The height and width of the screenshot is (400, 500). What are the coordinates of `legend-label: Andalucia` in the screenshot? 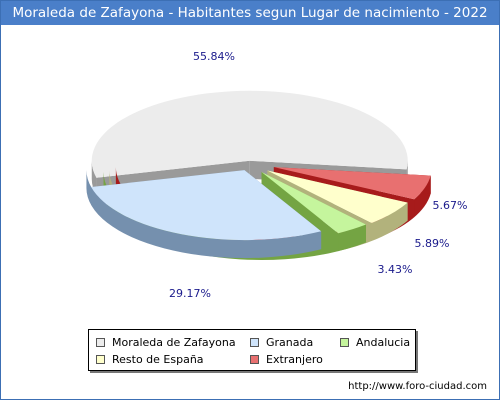 It's located at (383, 342).